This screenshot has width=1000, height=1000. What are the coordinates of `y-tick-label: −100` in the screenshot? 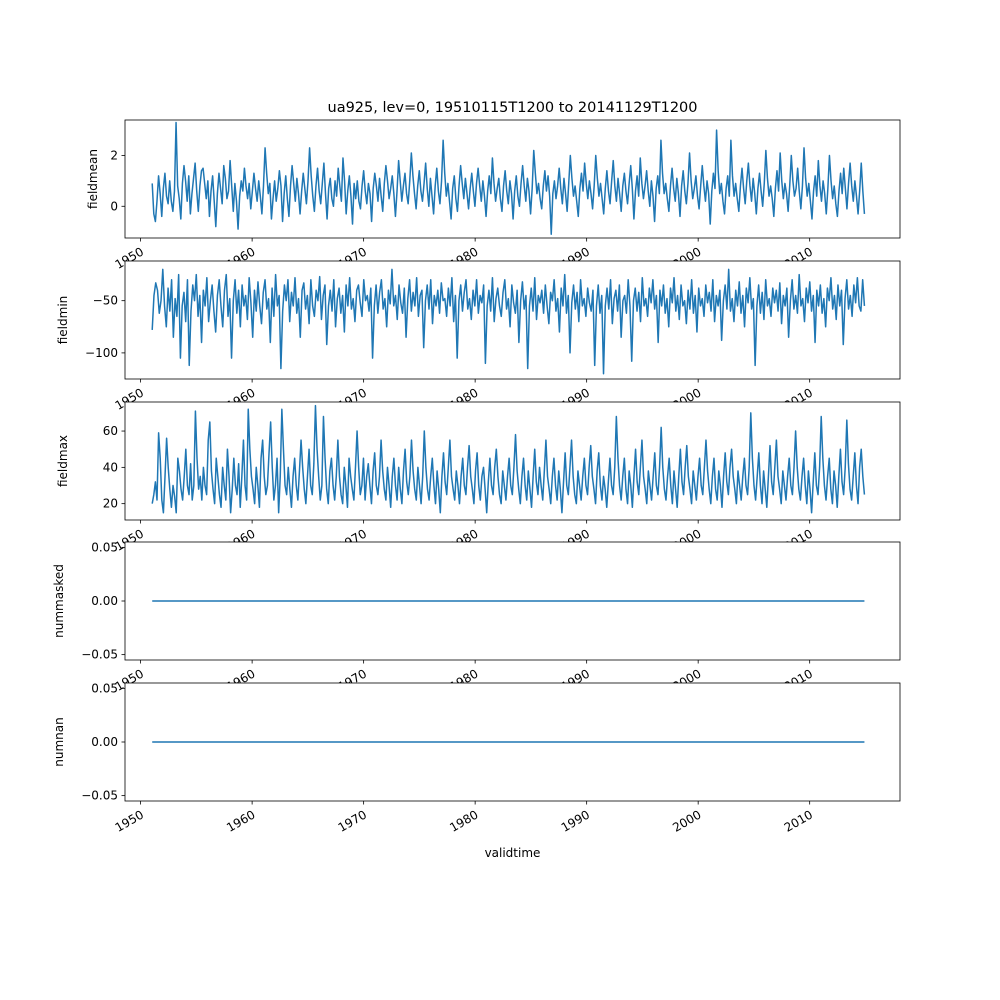 It's located at (101, 353).